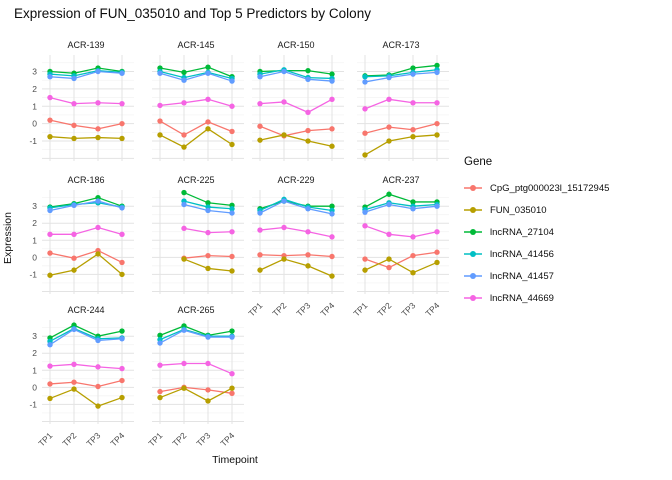  What do you see at coordinates (522, 276) in the screenshot?
I see `legend-item-label: lncRNA_41457` at bounding box center [522, 276].